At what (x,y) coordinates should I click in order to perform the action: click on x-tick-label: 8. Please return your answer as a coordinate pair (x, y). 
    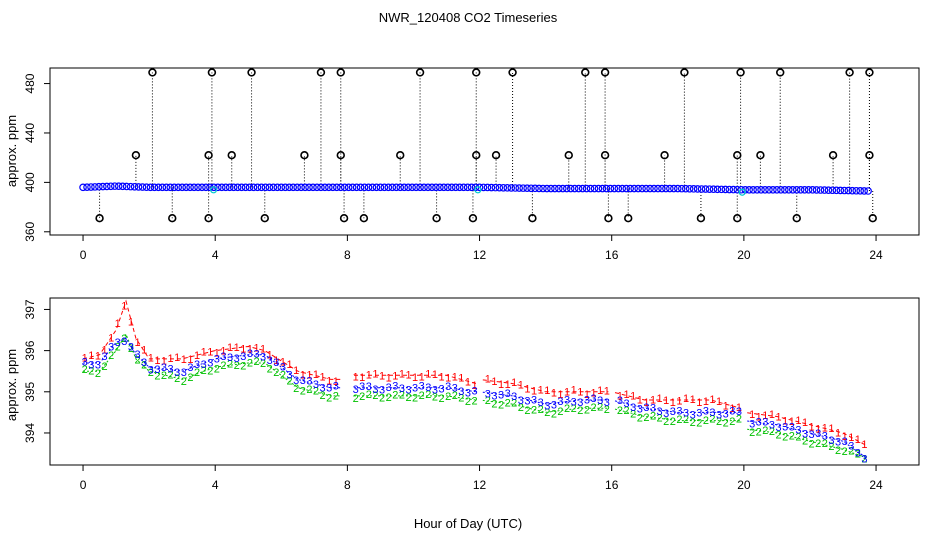
    Looking at the image, I should click on (347, 255).